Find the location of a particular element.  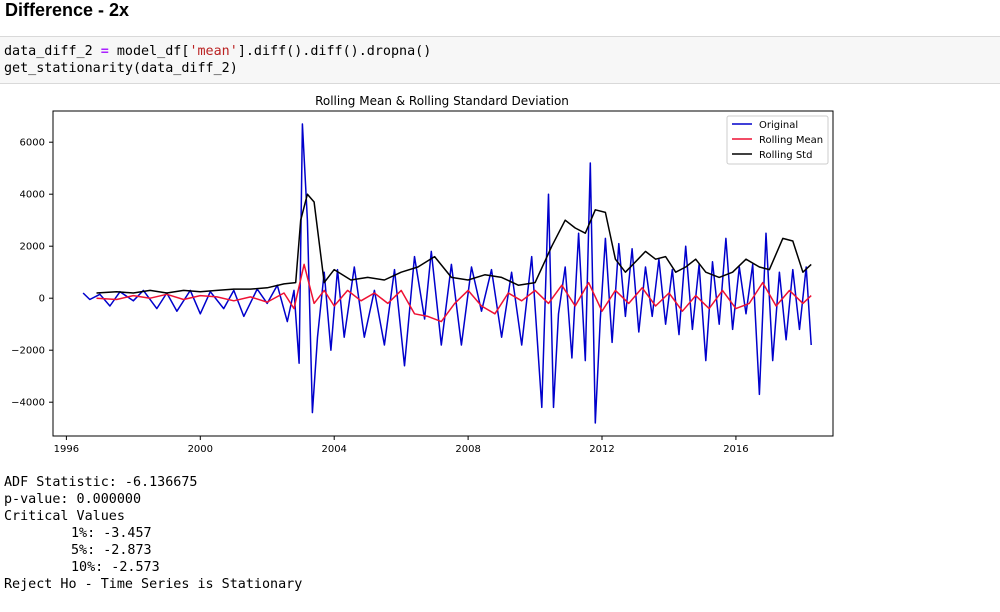

legend-box is located at coordinates (777, 140).